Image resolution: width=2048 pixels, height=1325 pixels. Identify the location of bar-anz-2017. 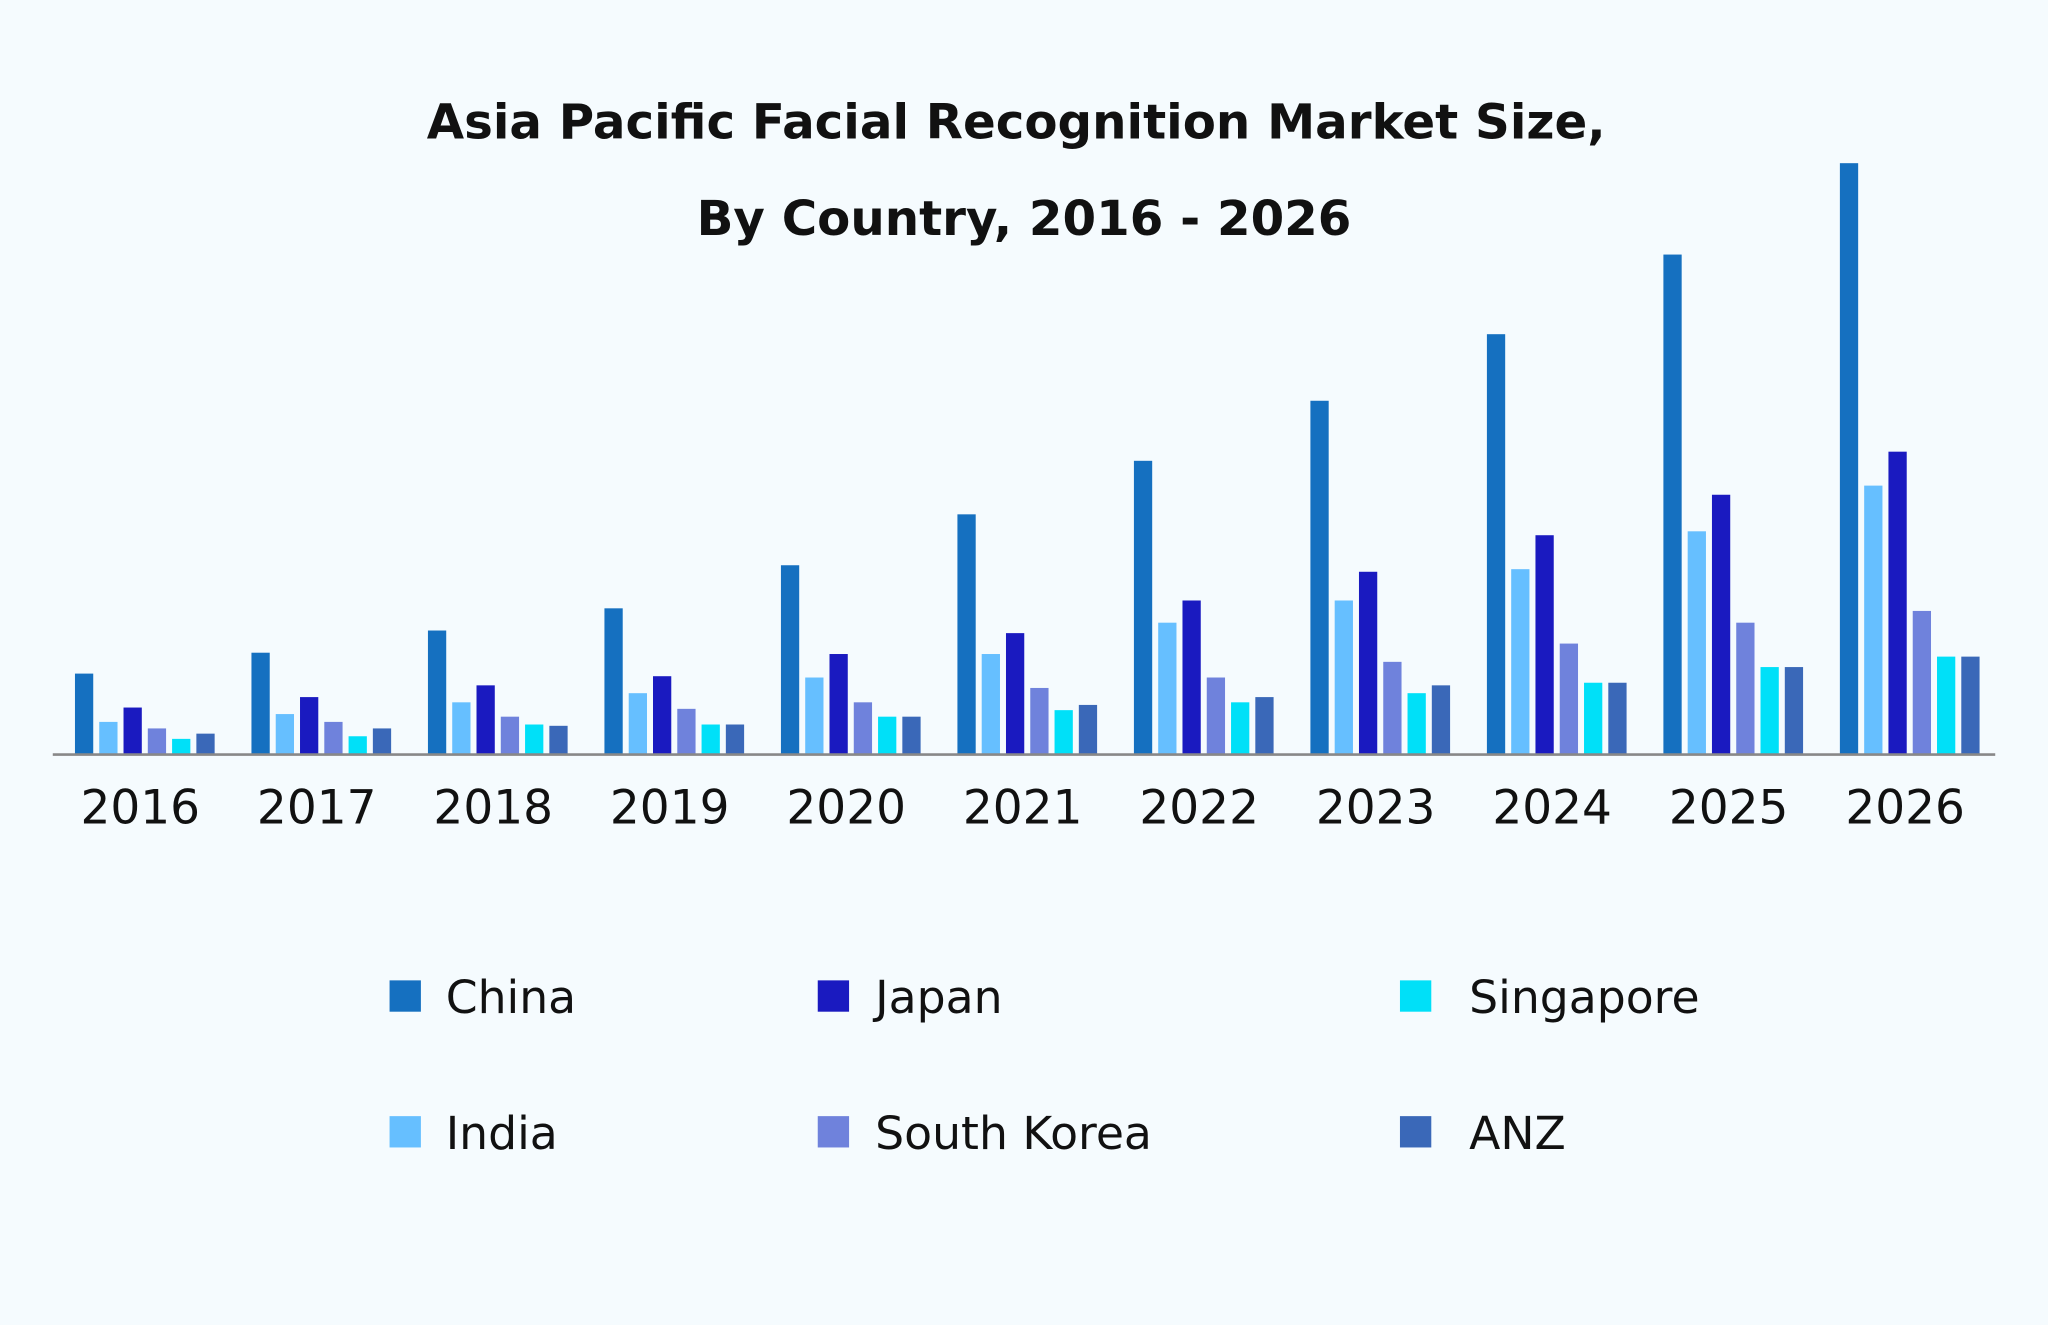
(382, 741).